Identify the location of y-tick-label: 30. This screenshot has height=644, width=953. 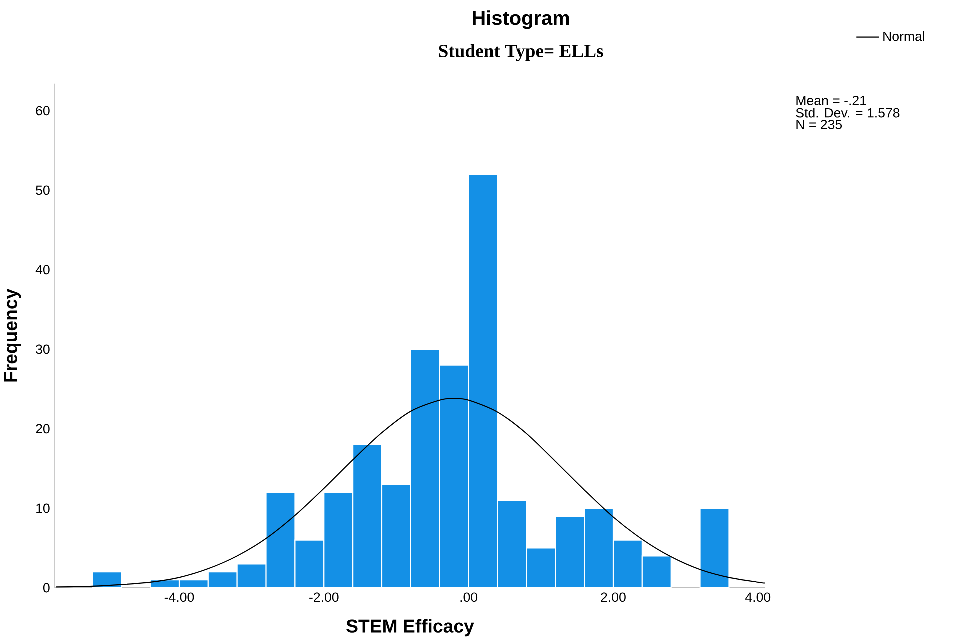
(43, 349).